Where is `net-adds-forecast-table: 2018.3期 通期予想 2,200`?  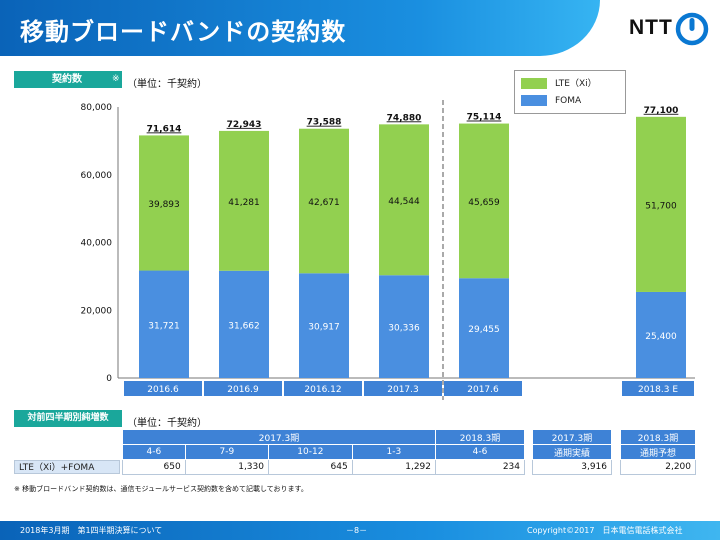 net-adds-forecast-table: 2018.3期 通期予想 2,200 is located at coordinates (658, 452).